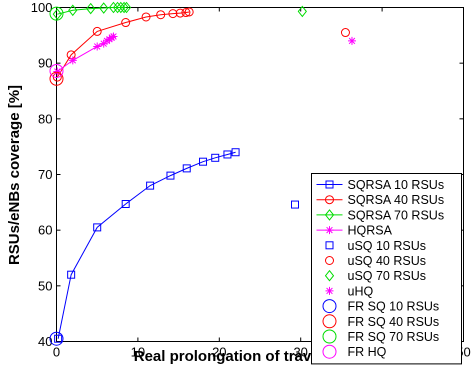 This screenshot has height=373, width=471. I want to click on legend-item: SQRSA 10 RSUs, so click(380, 185).